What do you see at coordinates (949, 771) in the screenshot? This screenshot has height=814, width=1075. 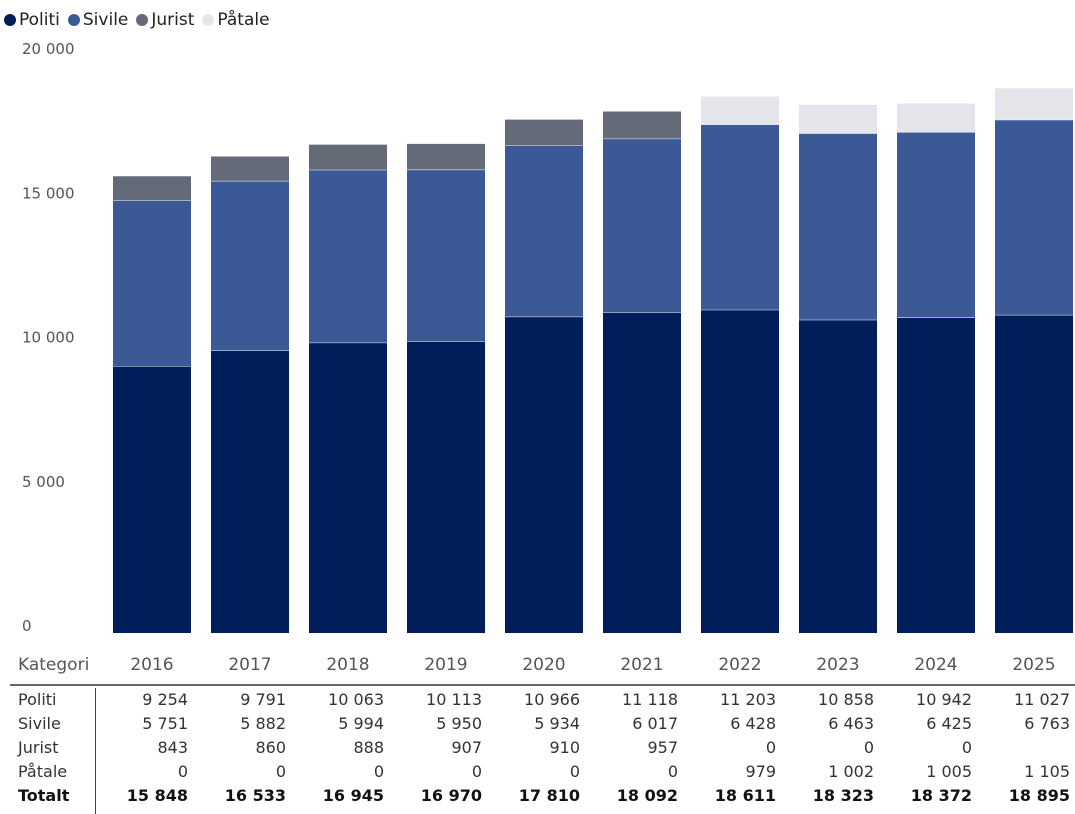 I see `table-cell: 1 005` at bounding box center [949, 771].